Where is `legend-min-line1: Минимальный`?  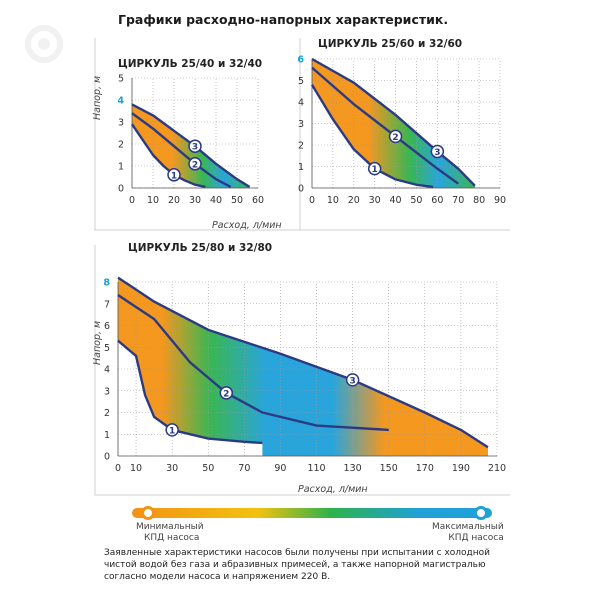 legend-min-line1: Минимальный is located at coordinates (170, 527).